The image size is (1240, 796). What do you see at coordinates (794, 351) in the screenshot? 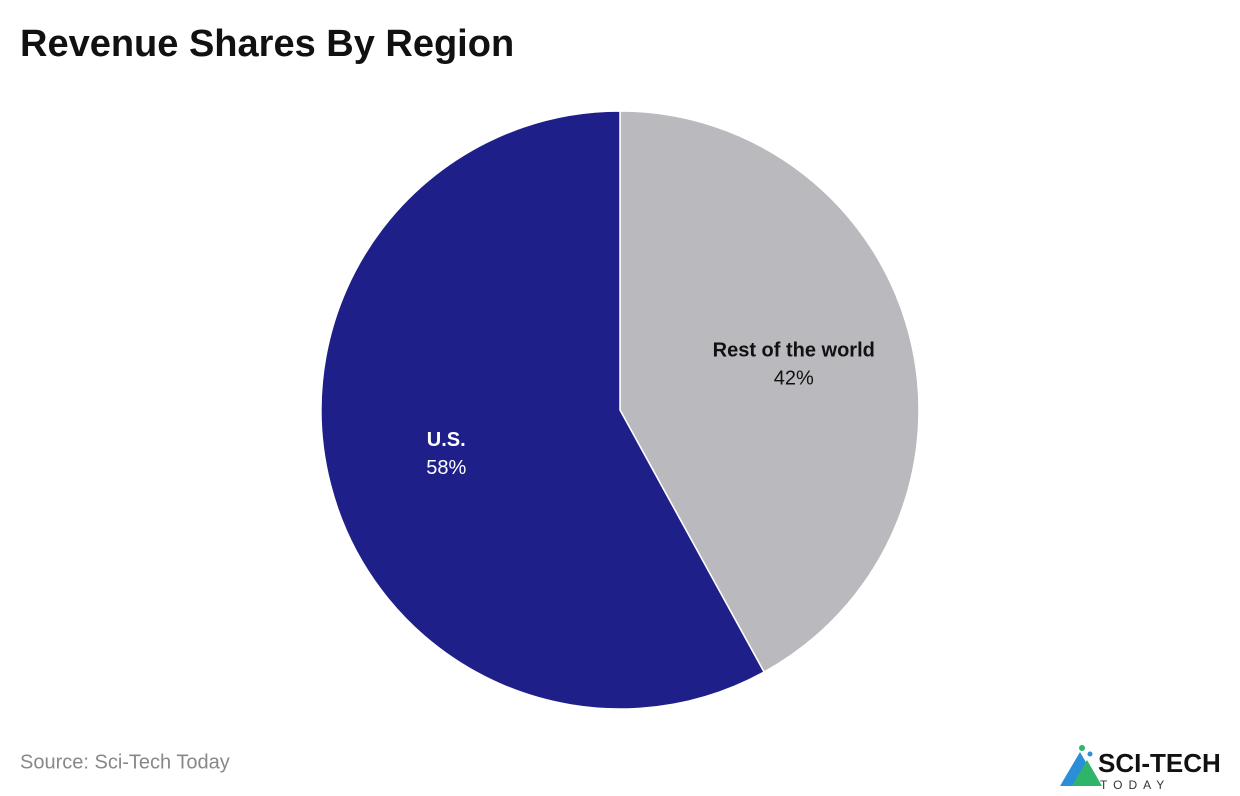
I see `slice-label: Rest of the world` at bounding box center [794, 351].